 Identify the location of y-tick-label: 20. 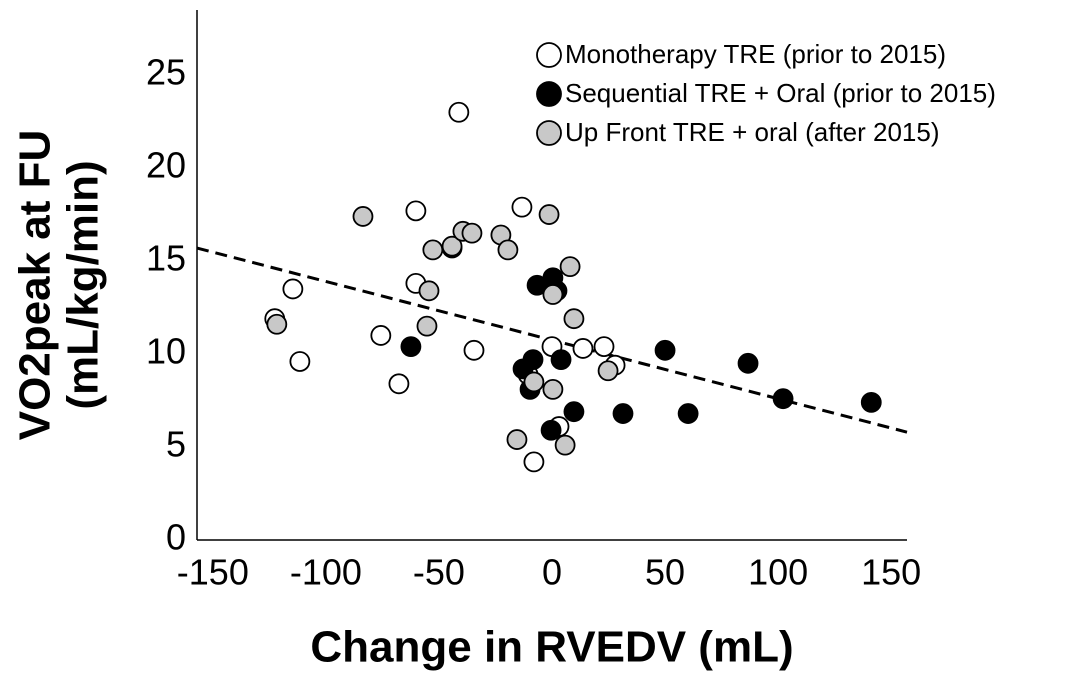
(166, 165).